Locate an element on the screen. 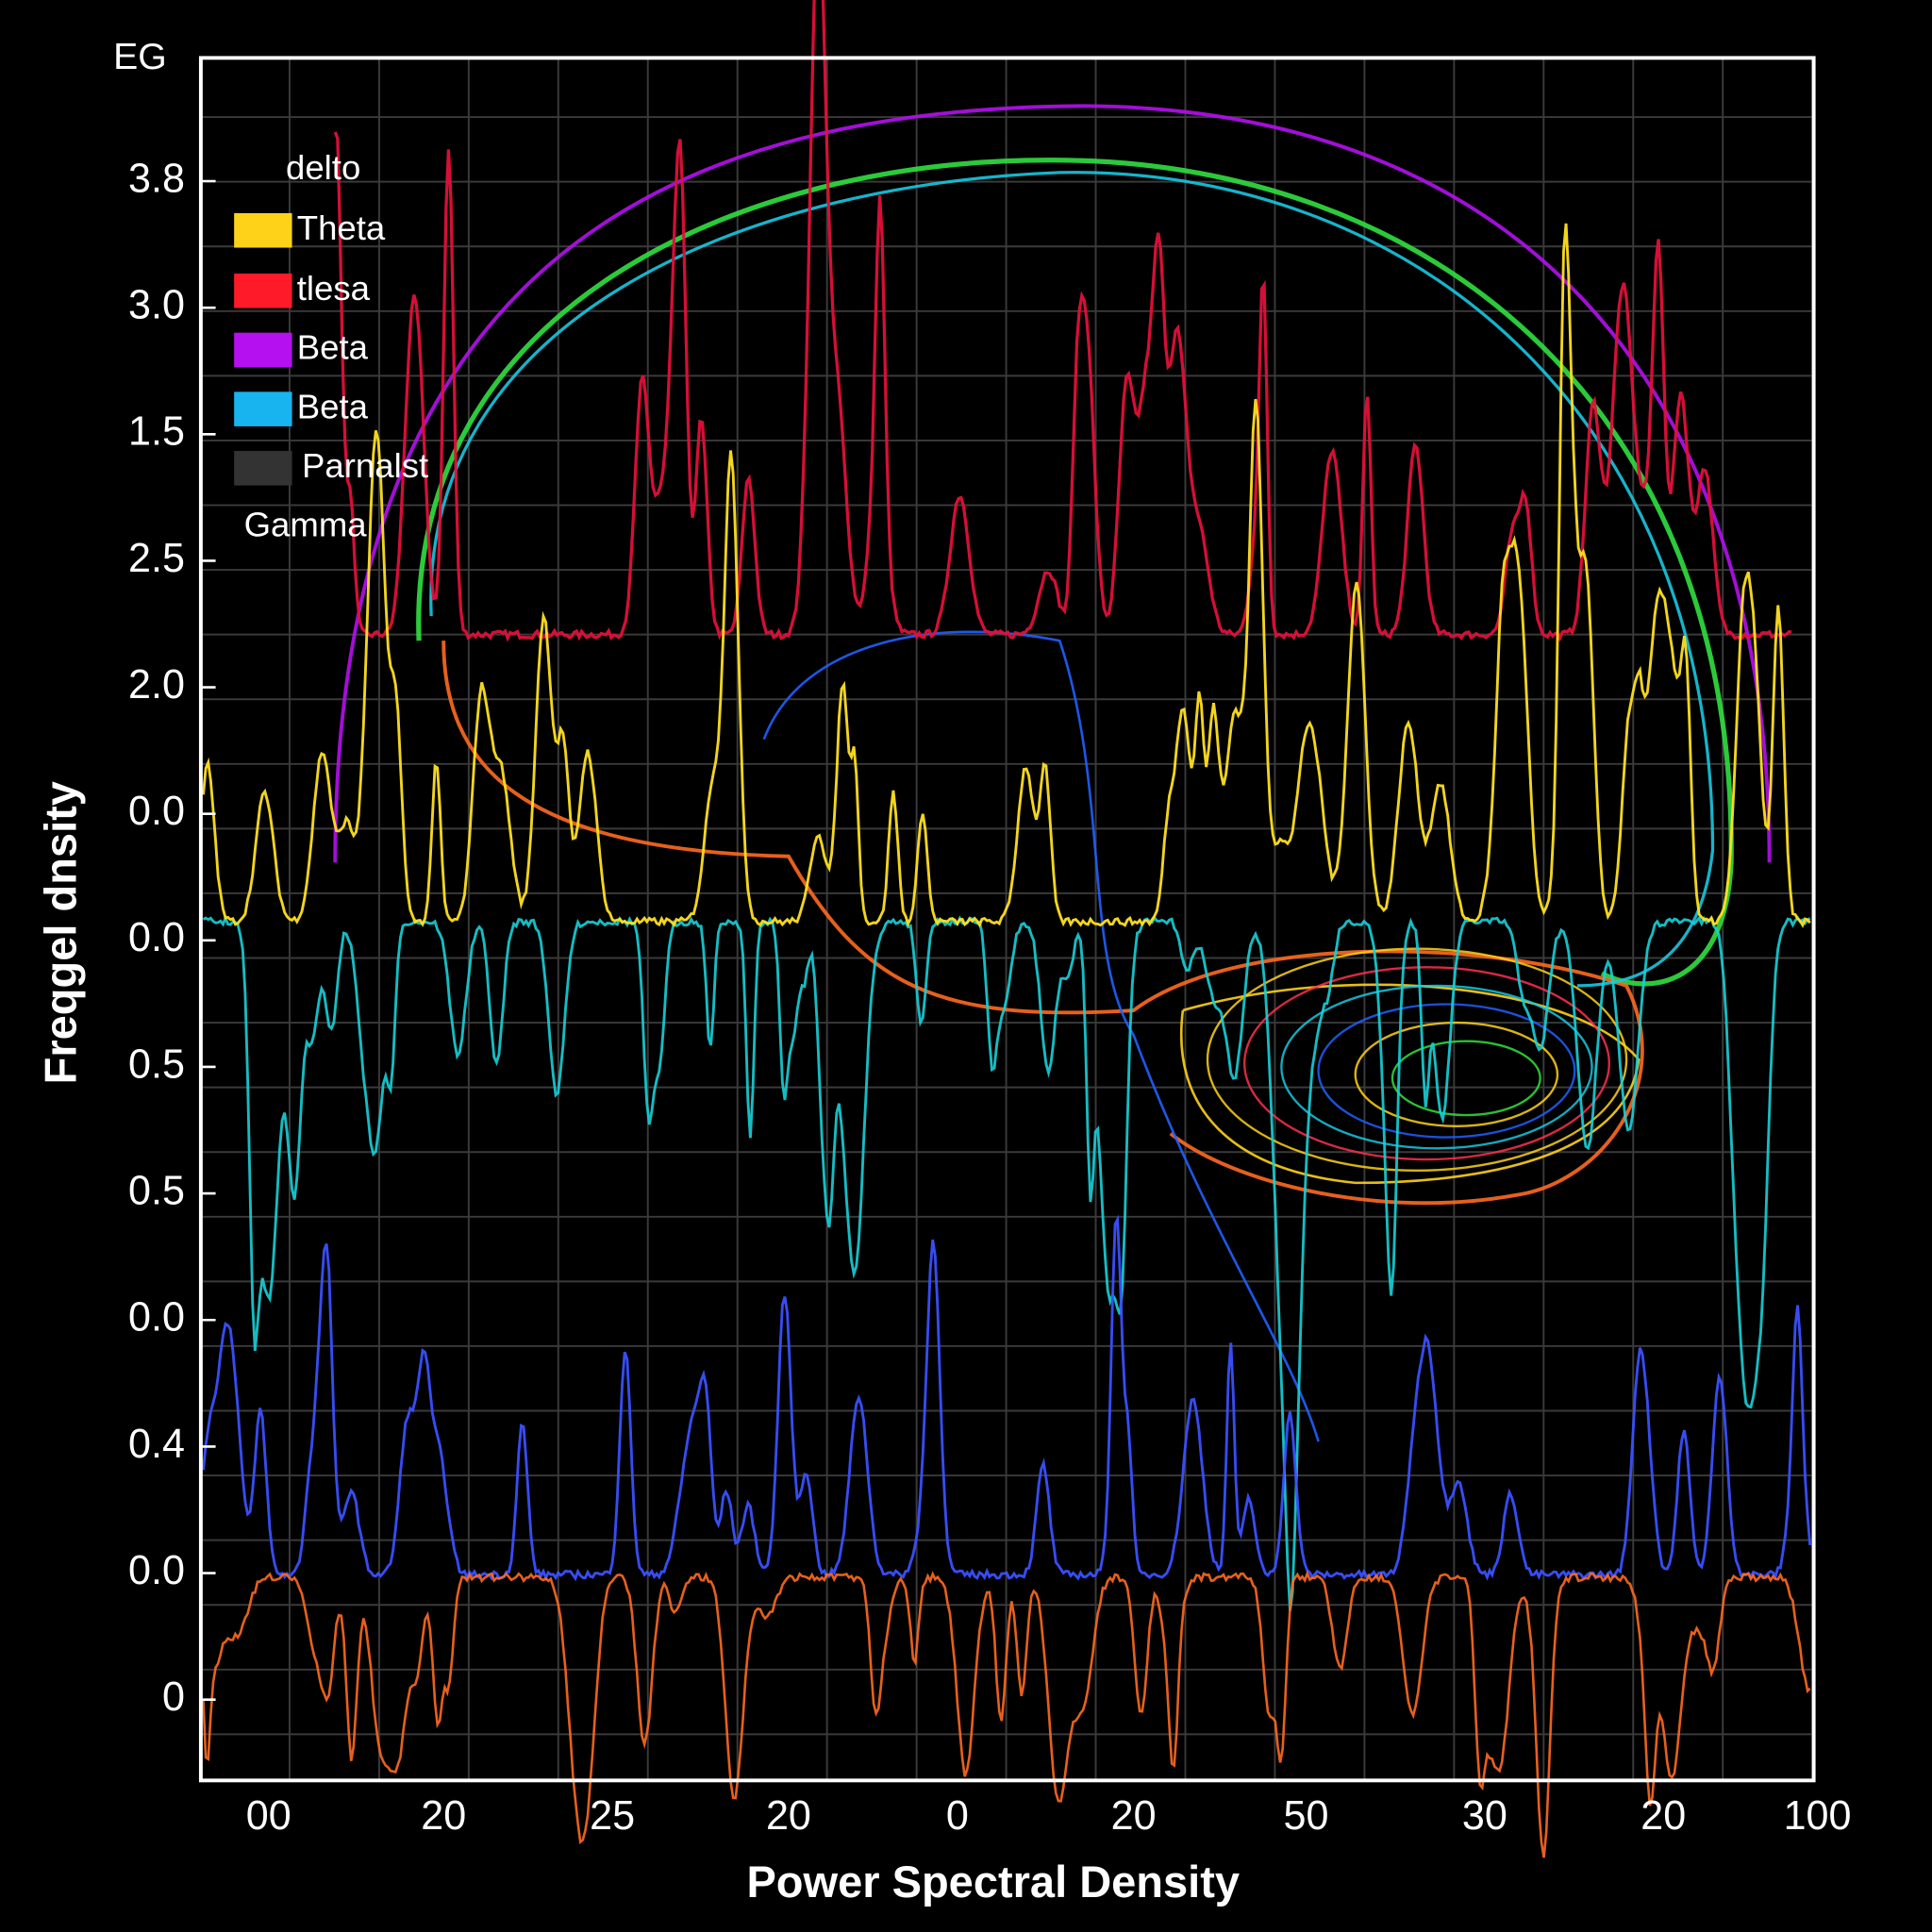  brain-outline is located at coordinates (1041, 1036).